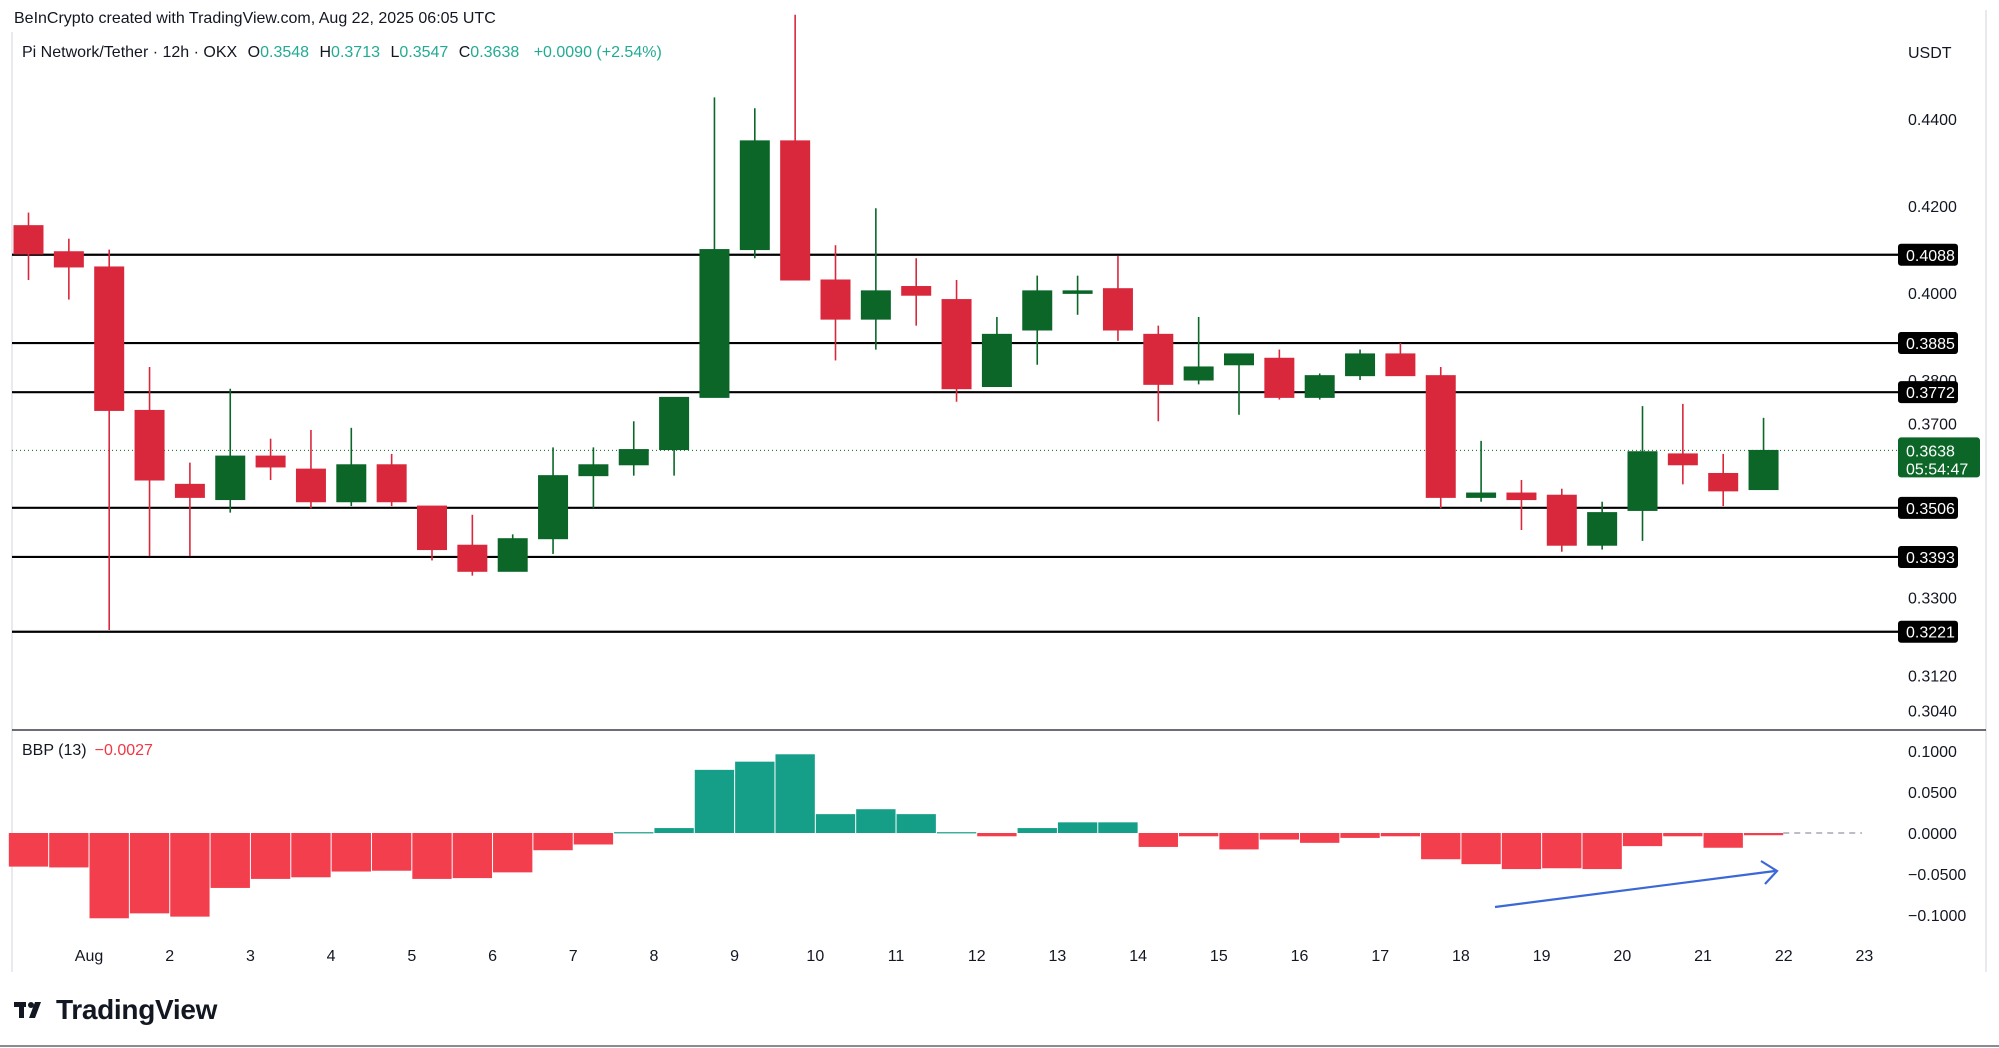  What do you see at coordinates (115, 1010) in the screenshot?
I see `tradingview-logo: TradingView` at bounding box center [115, 1010].